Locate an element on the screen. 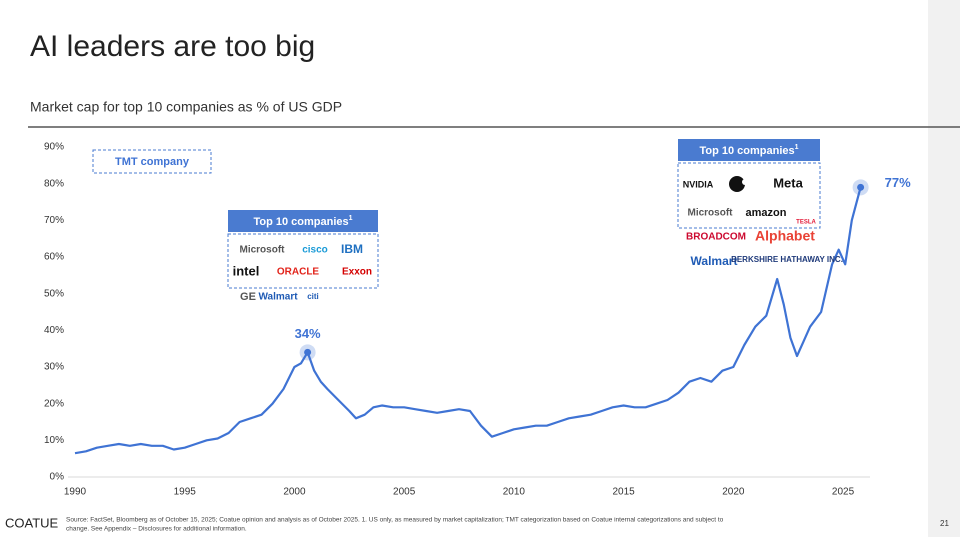 The height and width of the screenshot is (542, 960). y-tick-label: 70% is located at coordinates (54, 220).